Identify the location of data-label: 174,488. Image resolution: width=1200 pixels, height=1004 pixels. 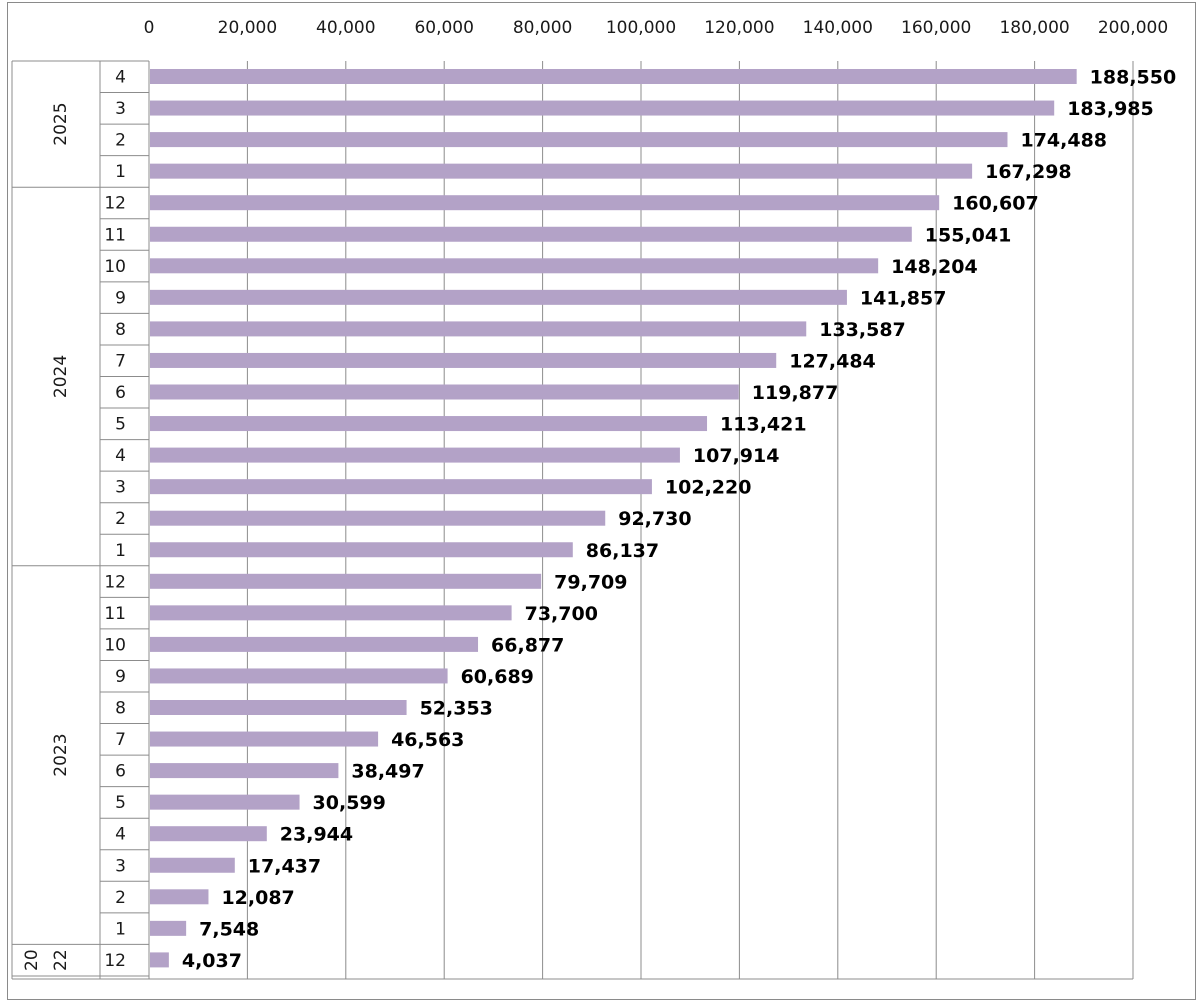
(1063, 141).